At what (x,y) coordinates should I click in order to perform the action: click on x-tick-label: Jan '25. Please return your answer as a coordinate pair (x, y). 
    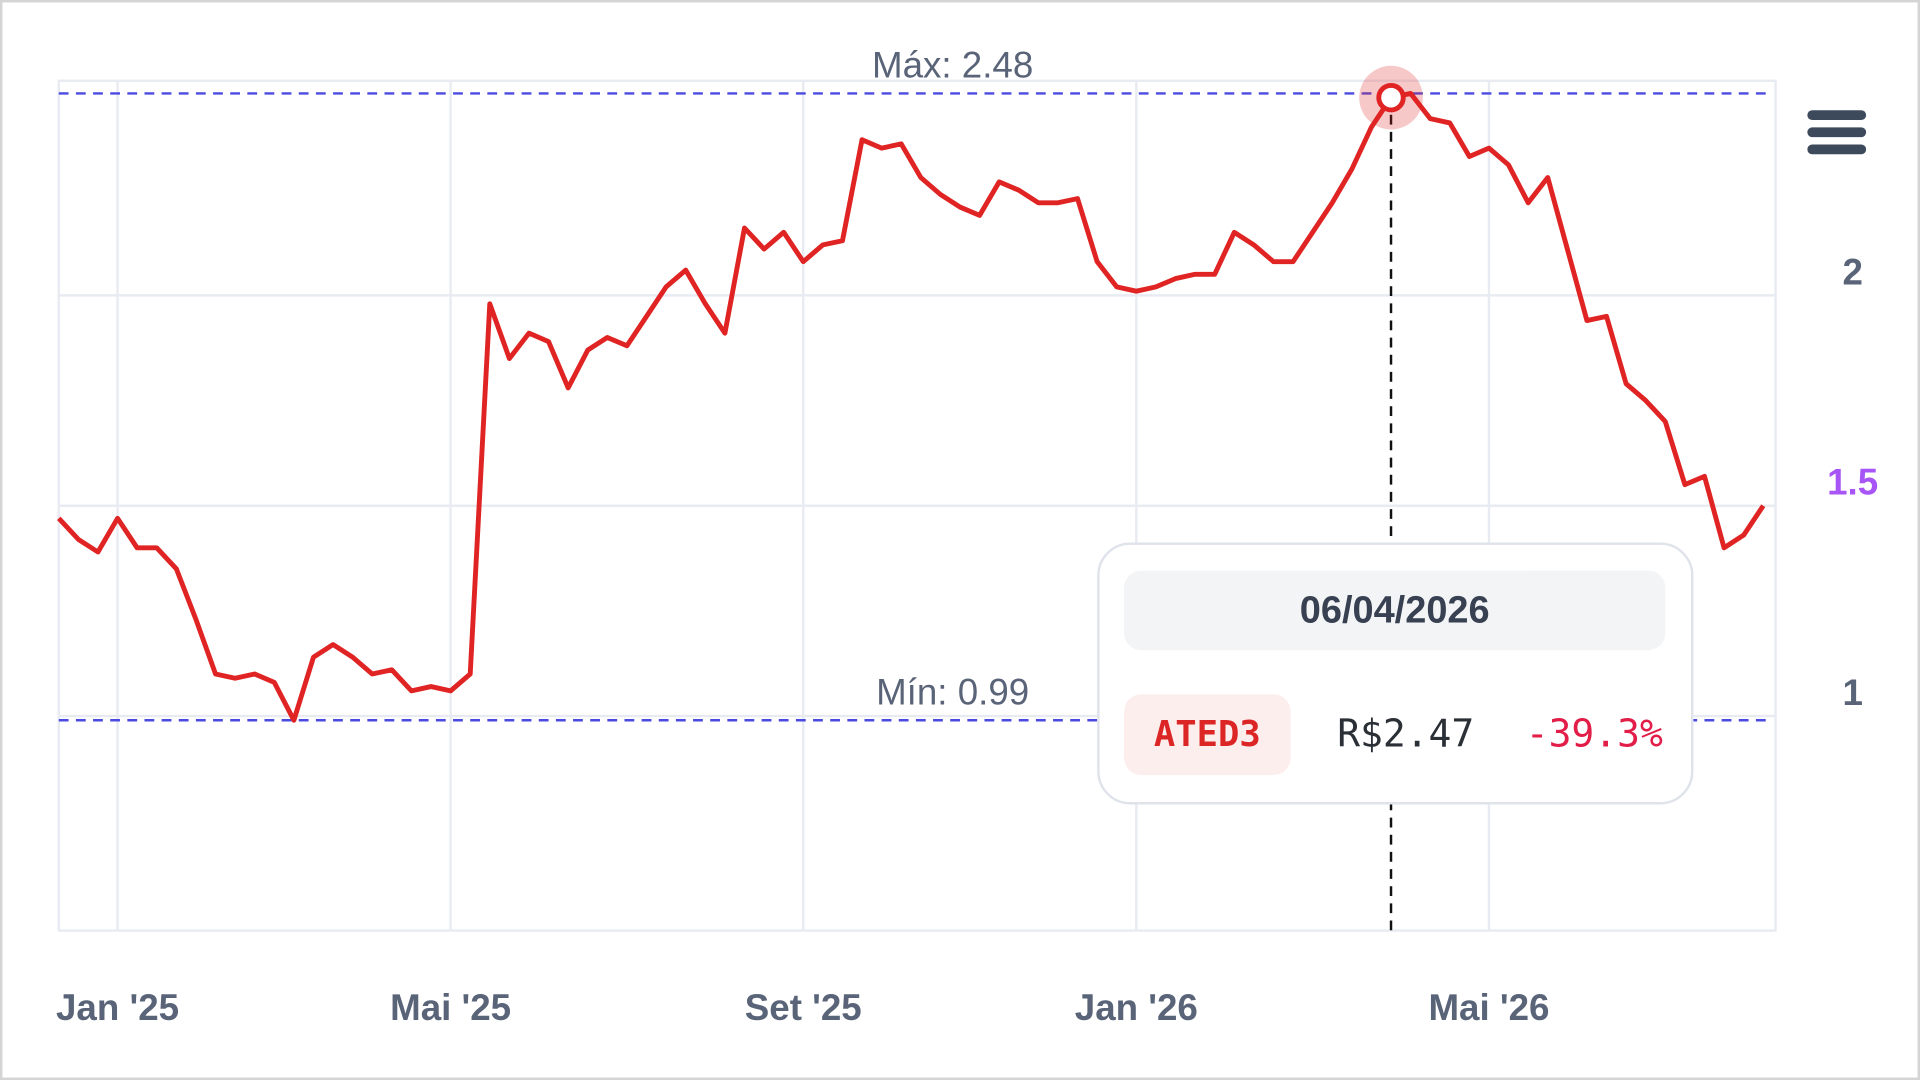
    Looking at the image, I should click on (117, 1007).